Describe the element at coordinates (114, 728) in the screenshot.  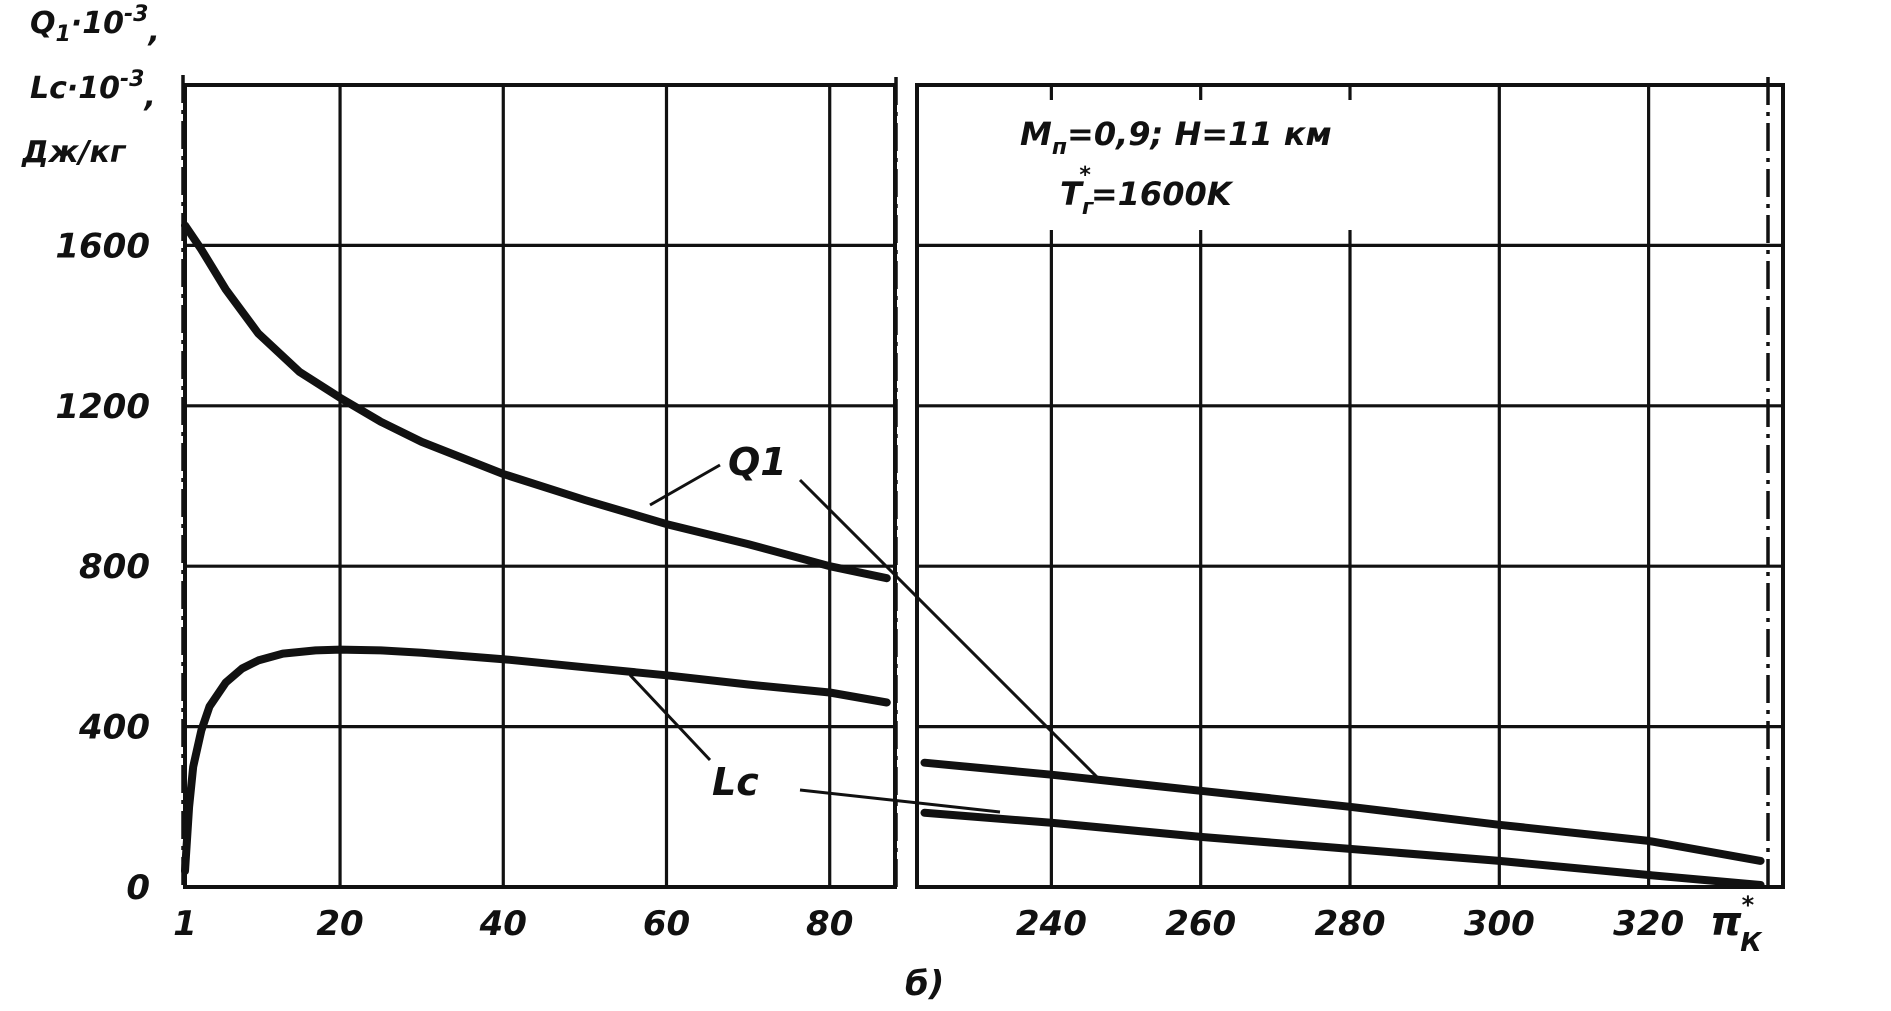
I see `y-tick-label-1: 400` at that location.